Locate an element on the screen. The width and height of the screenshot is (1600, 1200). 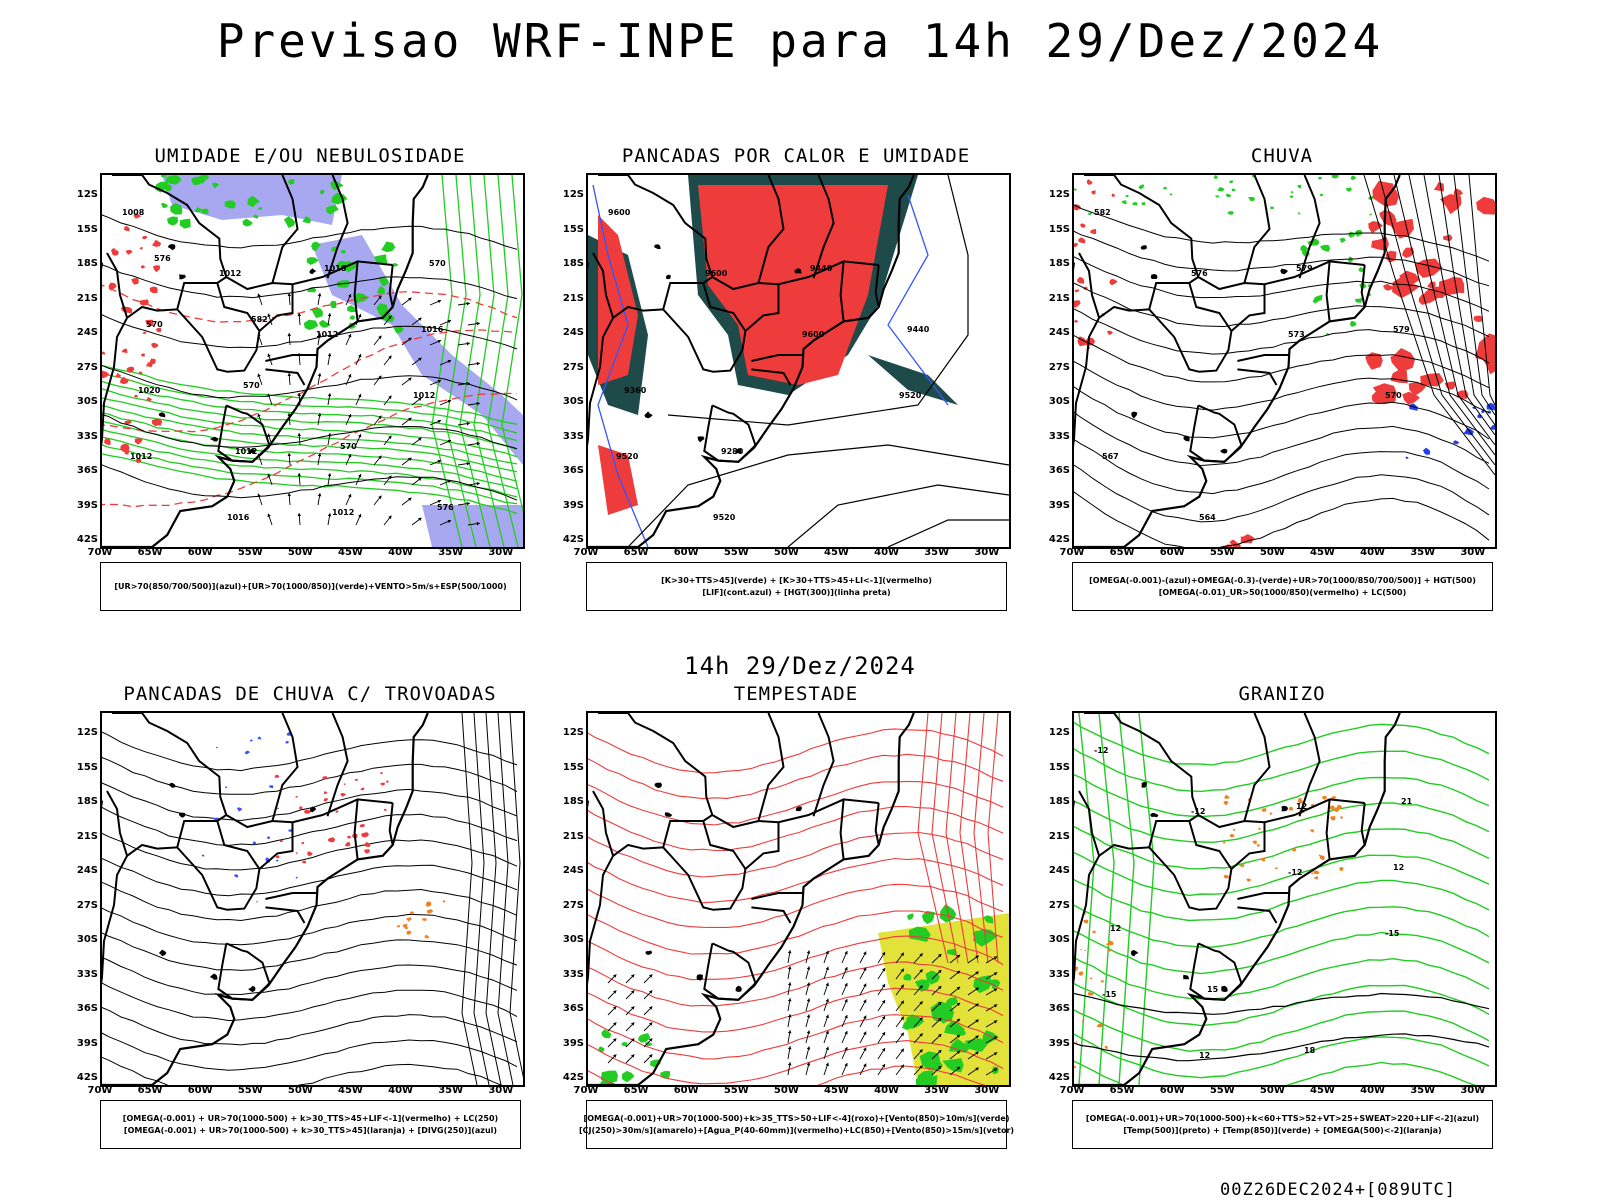
contour-label: 12 is located at coordinates (1398, 867).